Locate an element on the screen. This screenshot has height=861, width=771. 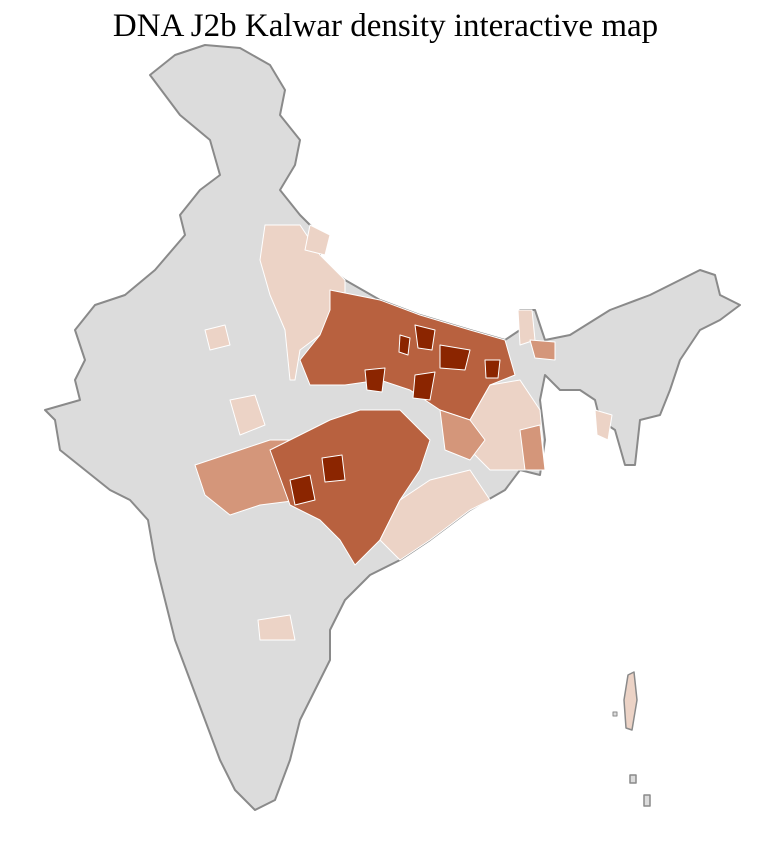
region-bengal-north is located at coordinates (542, 350).